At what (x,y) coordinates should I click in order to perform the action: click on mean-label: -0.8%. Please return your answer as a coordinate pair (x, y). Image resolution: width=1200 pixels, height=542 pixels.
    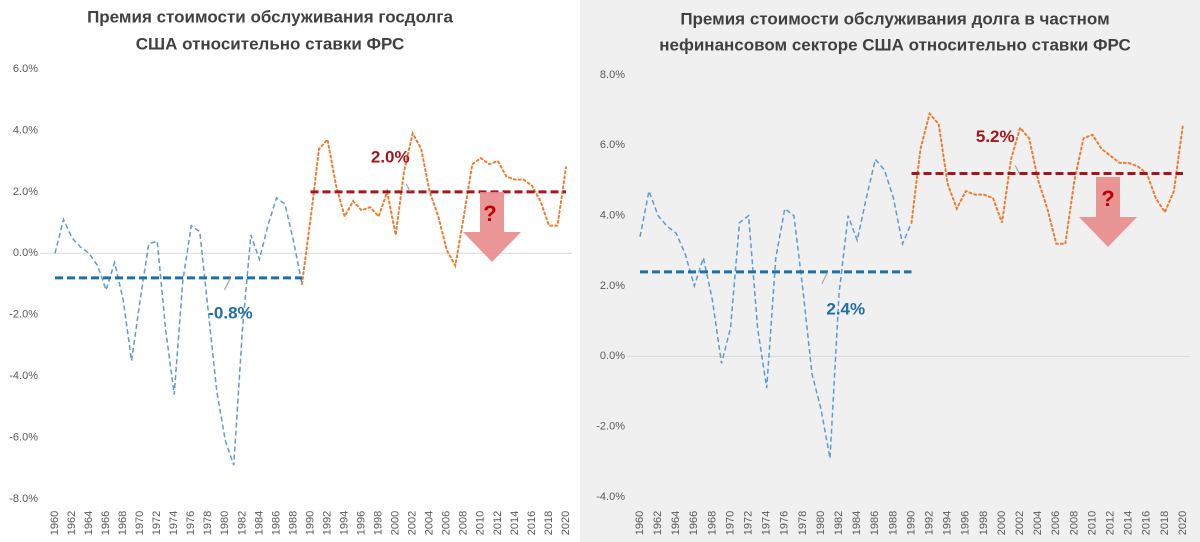
    Looking at the image, I should click on (230, 312).